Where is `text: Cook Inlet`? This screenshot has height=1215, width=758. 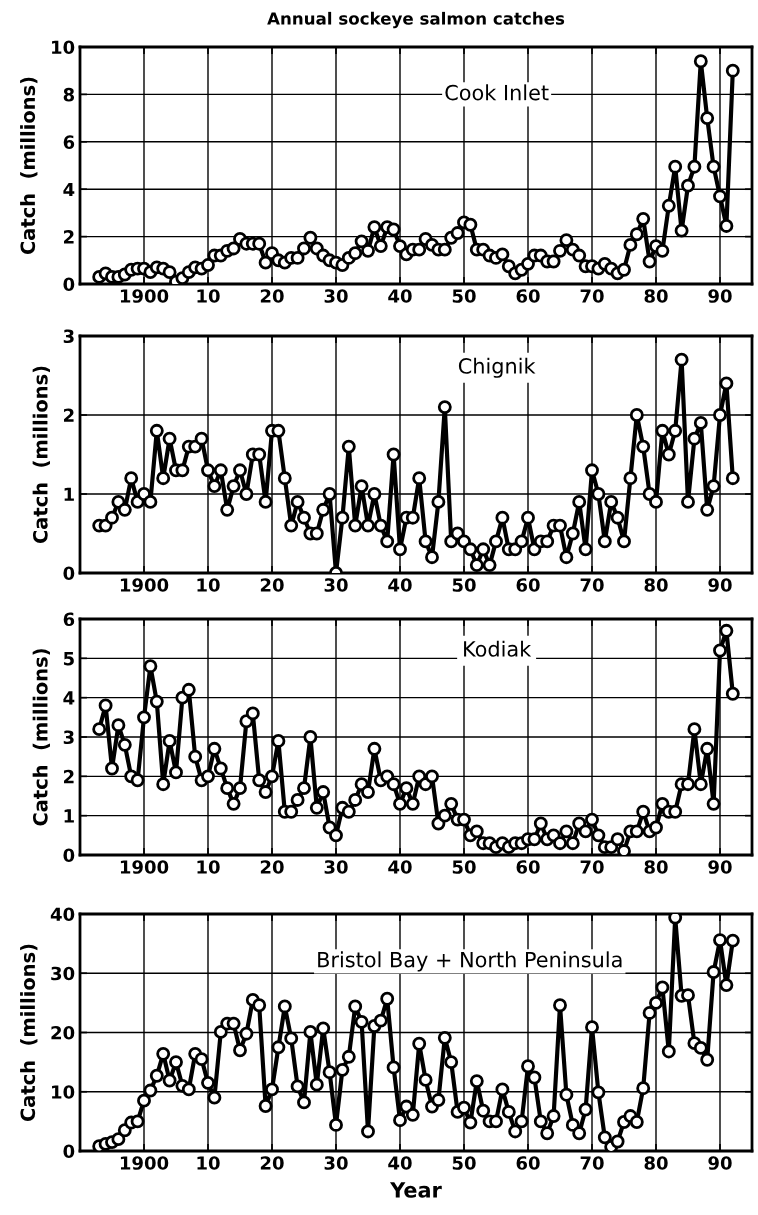 text: Cook Inlet is located at coordinates (497, 92).